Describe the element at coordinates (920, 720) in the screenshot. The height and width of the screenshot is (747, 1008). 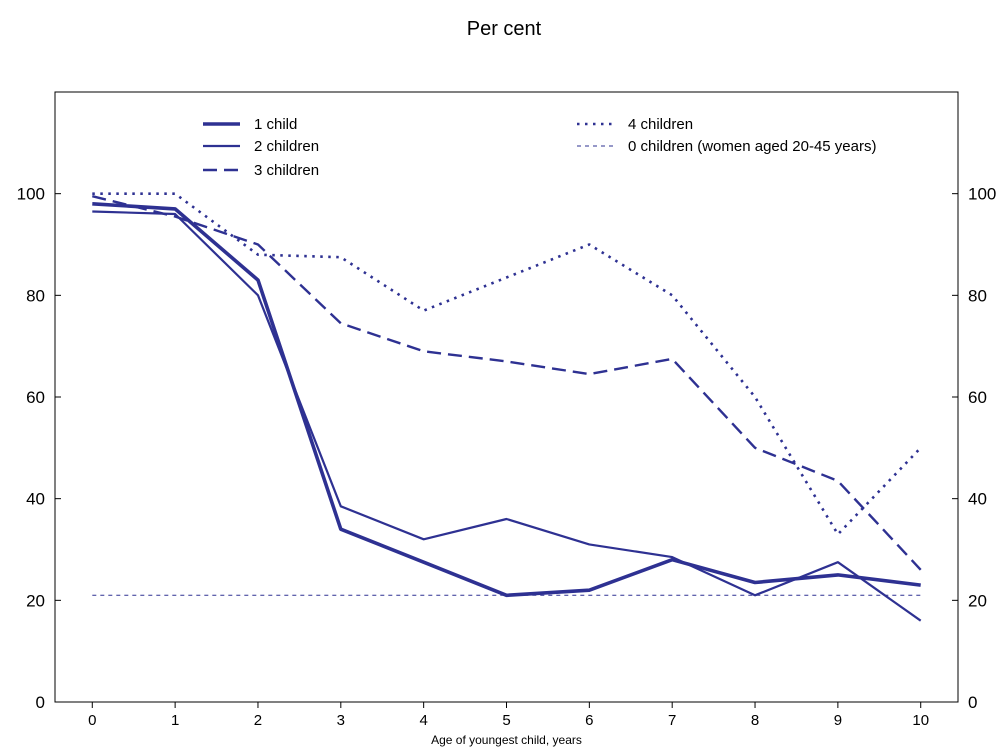
I see `x-tick-label: 10` at that location.